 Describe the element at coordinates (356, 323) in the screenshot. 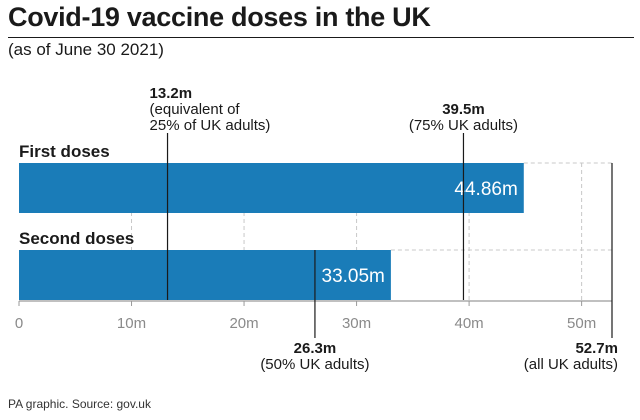

I see `x-tick-label: 30m` at that location.